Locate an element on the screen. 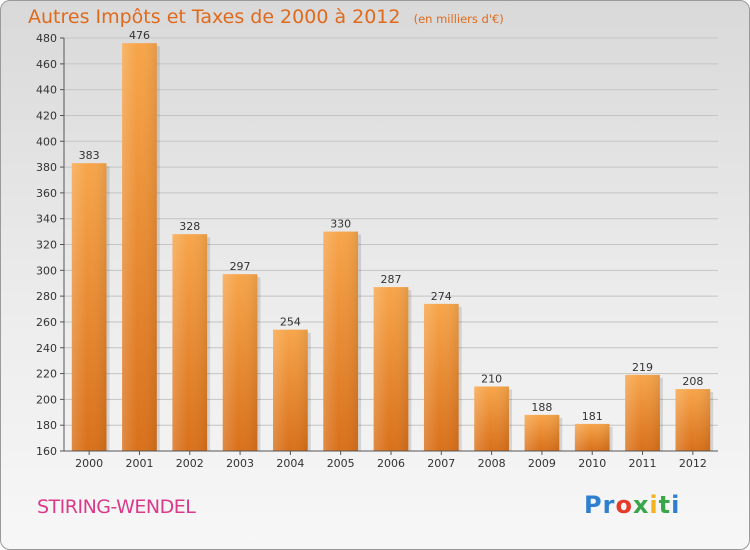 The height and width of the screenshot is (550, 750). y-tick-label: 220 is located at coordinates (46, 374).